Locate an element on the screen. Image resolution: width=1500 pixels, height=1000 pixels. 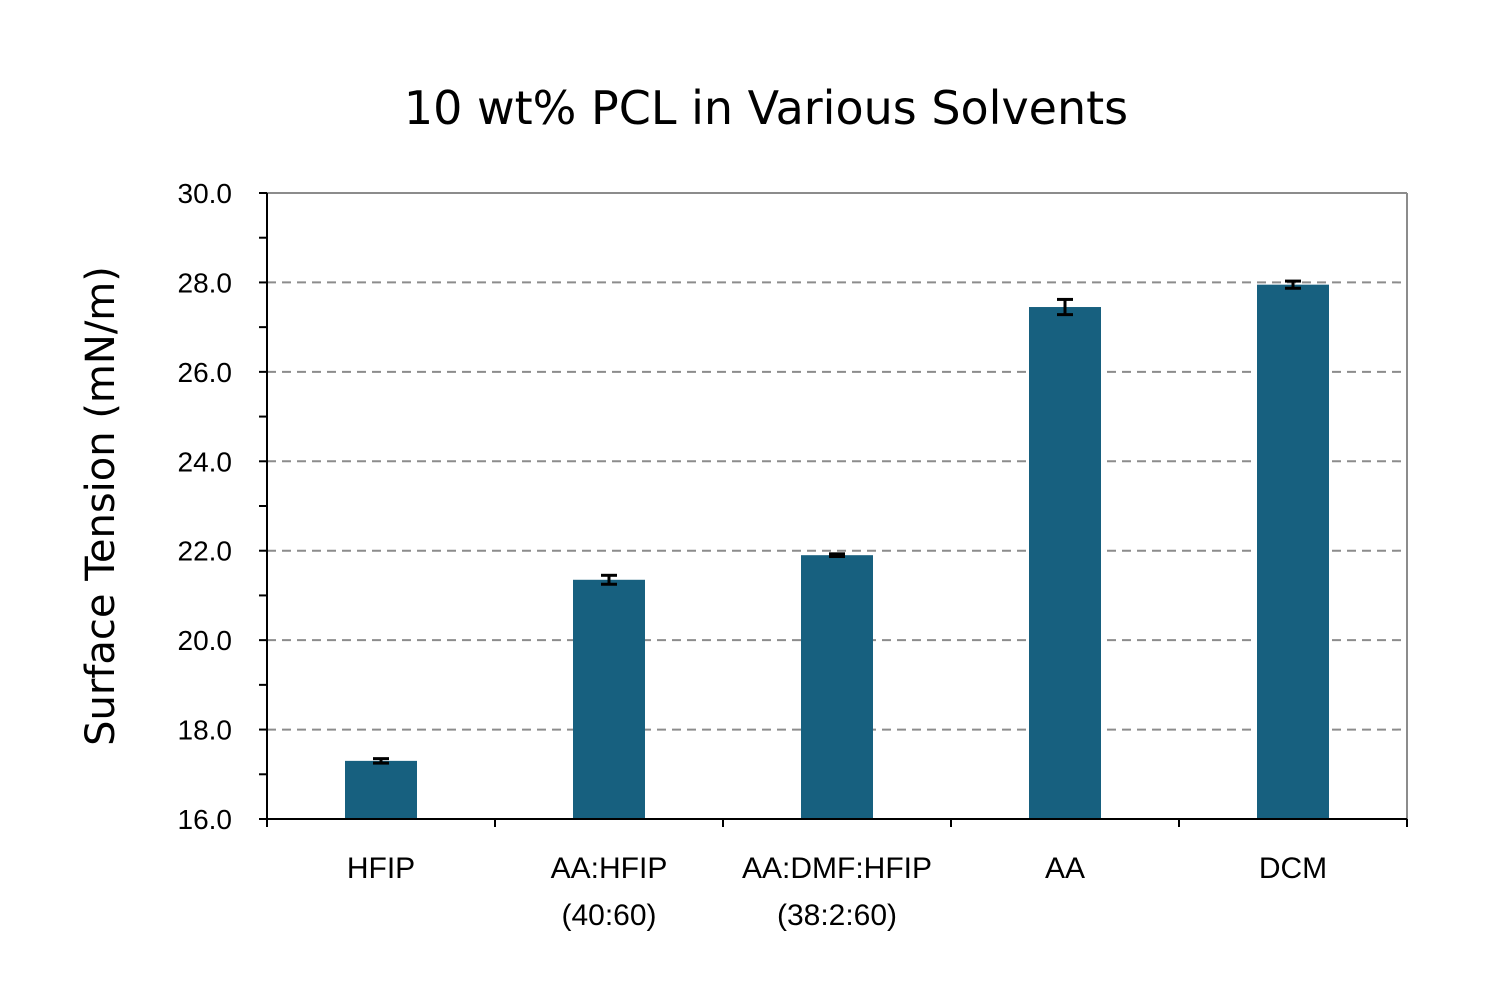
x-tick-label: DCM is located at coordinates (1293, 868).